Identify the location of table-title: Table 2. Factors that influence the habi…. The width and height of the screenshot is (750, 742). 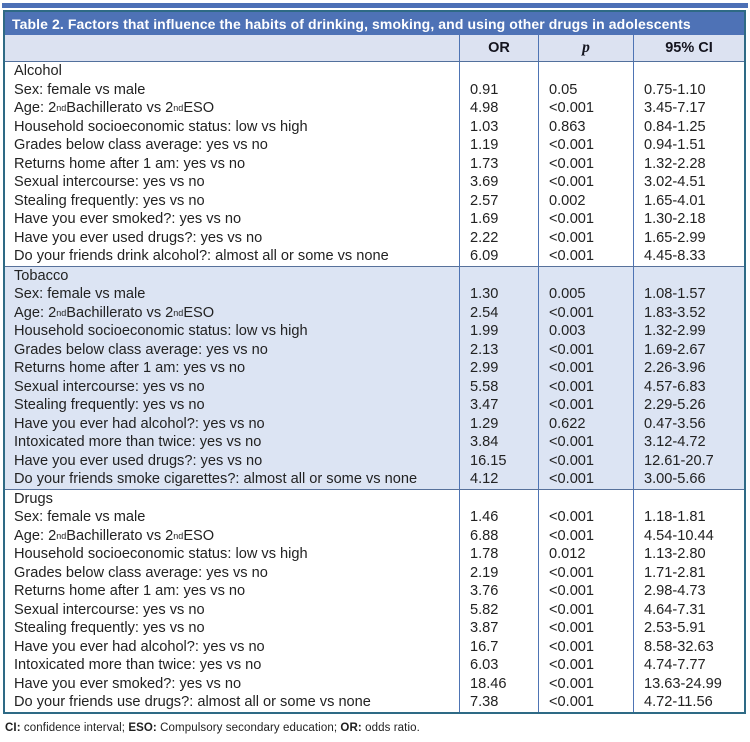
(351, 23).